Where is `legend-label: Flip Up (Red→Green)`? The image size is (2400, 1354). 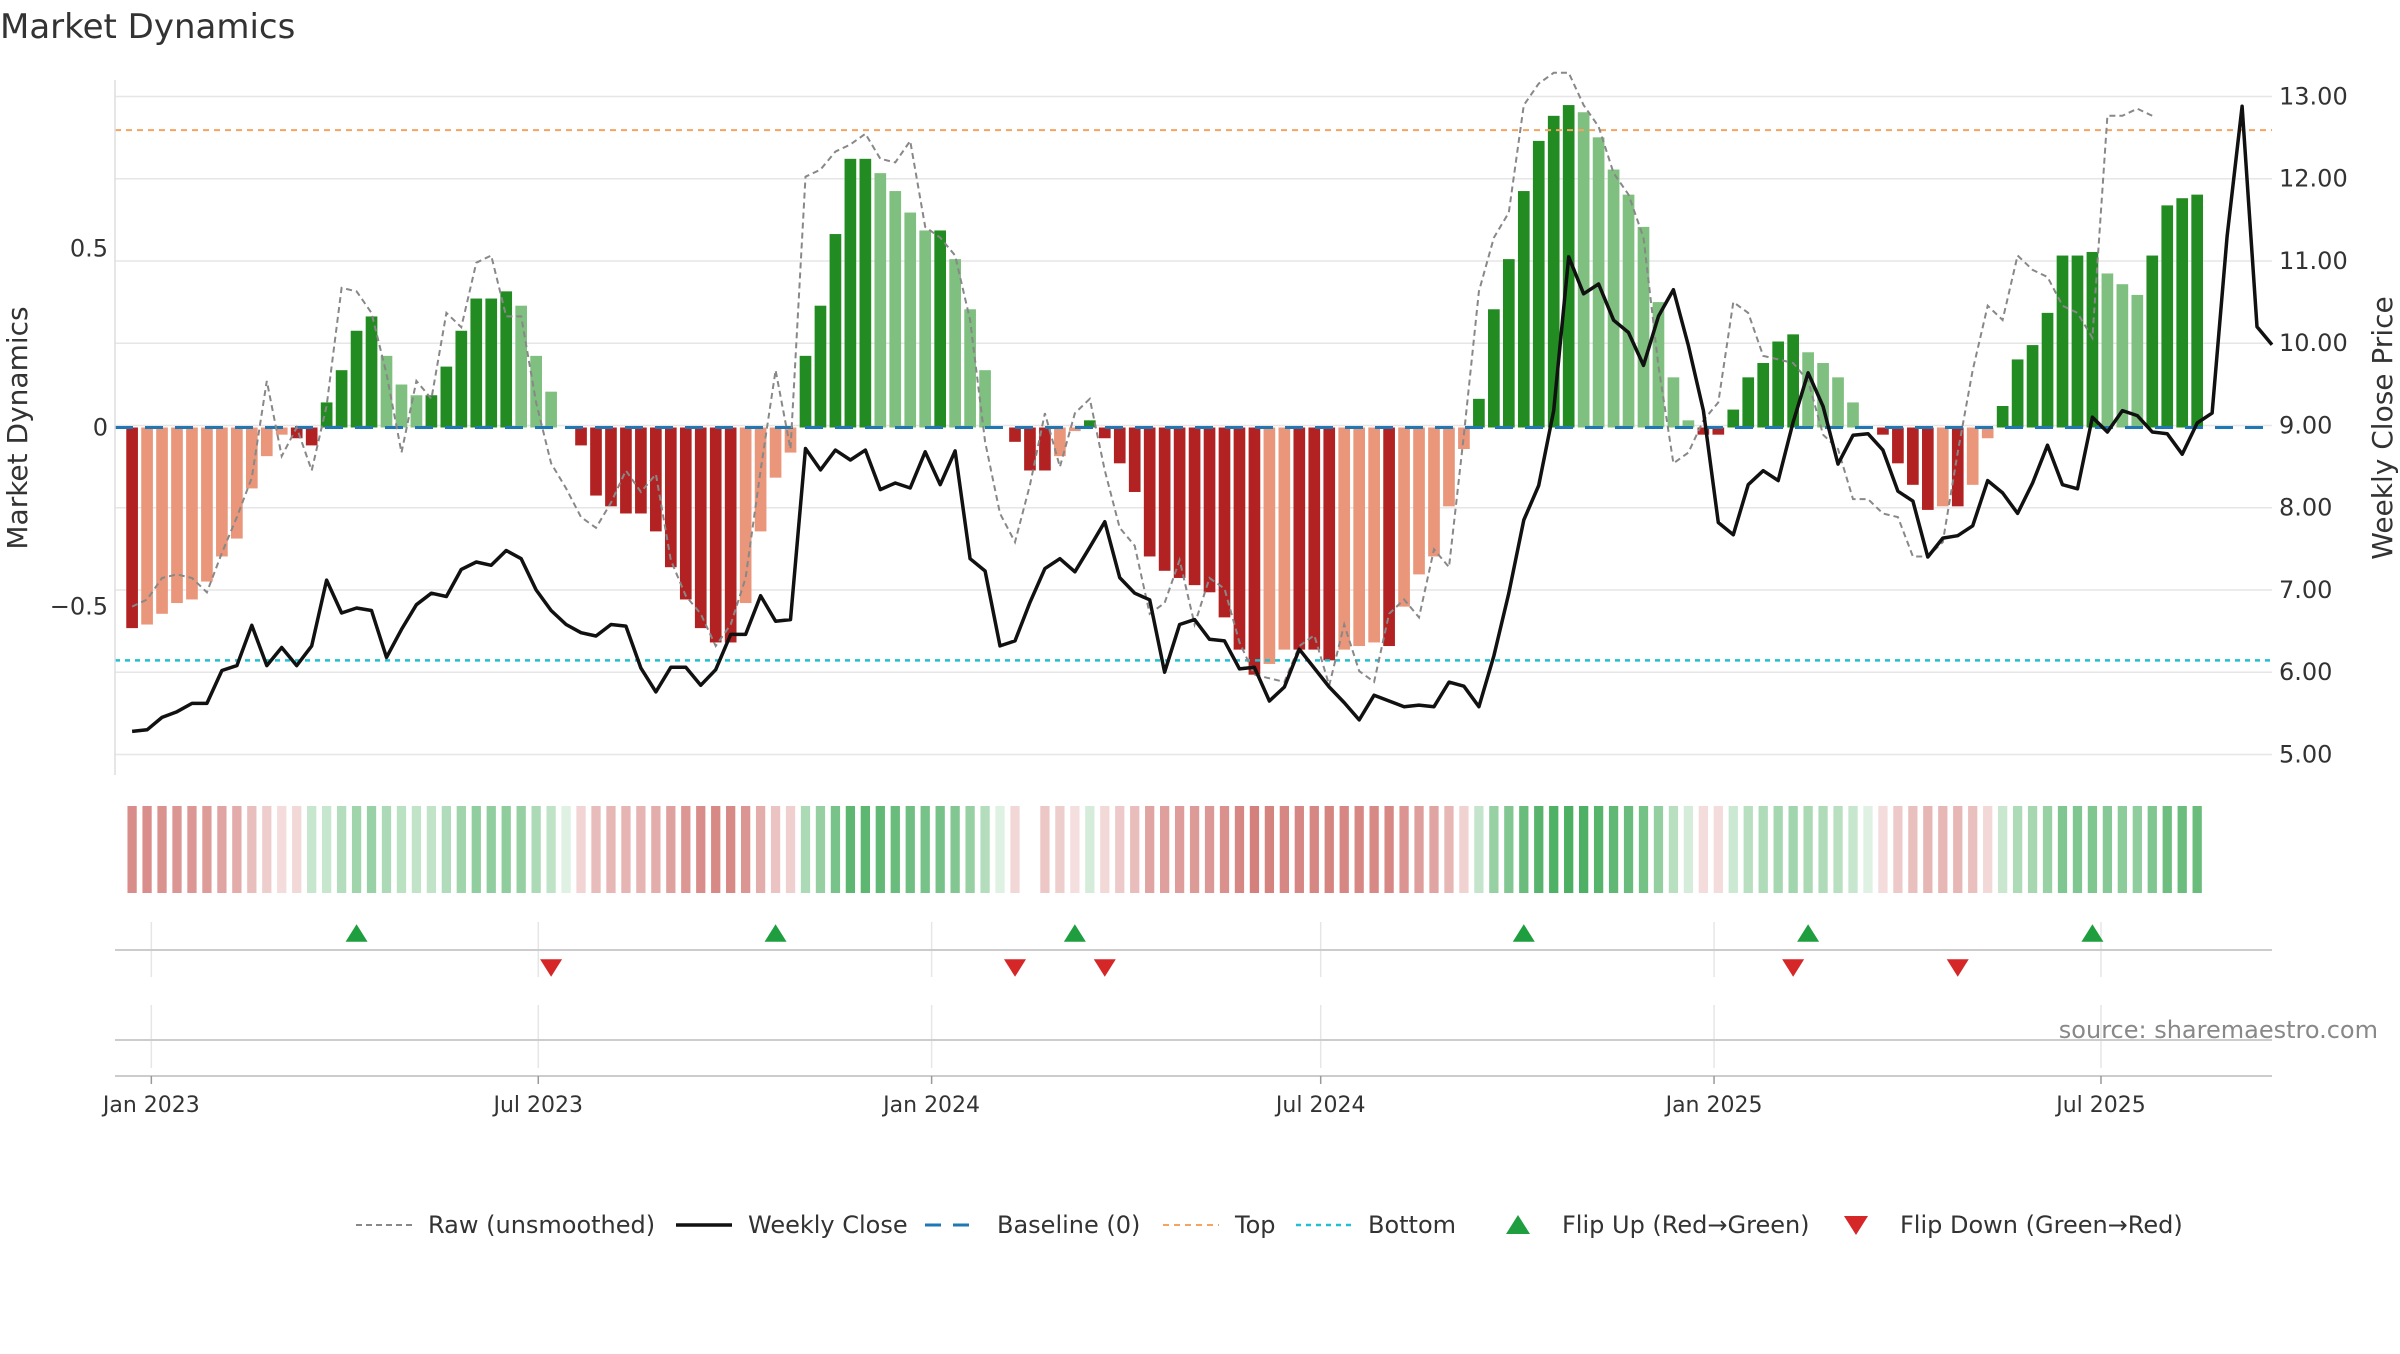
legend-label: Flip Up (Red→Green) is located at coordinates (1686, 1225).